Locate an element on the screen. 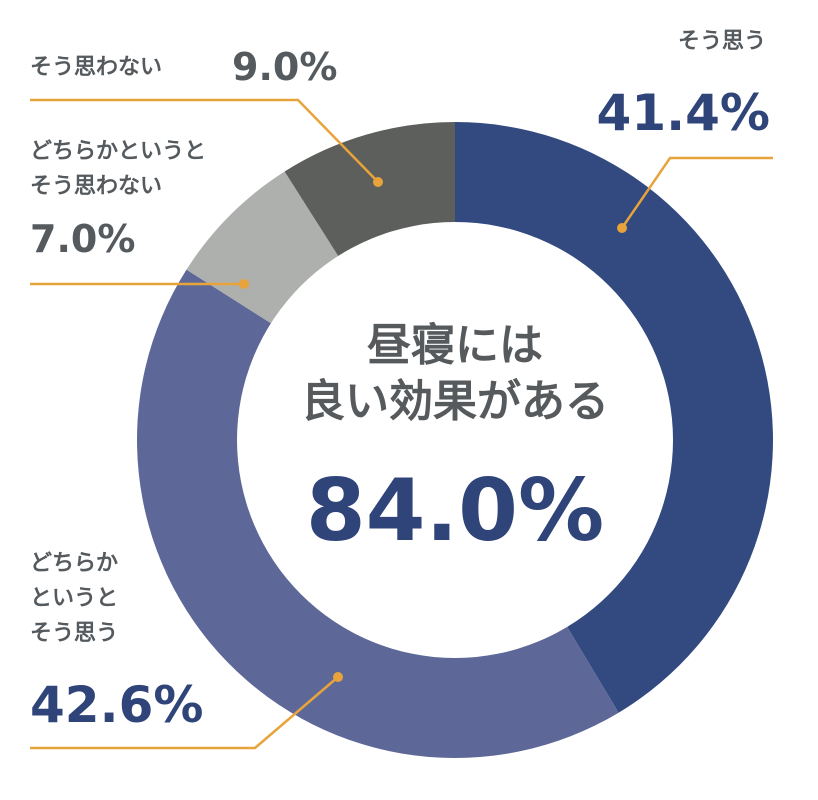  center-title-line2: 良い効果がある is located at coordinates (455, 401).